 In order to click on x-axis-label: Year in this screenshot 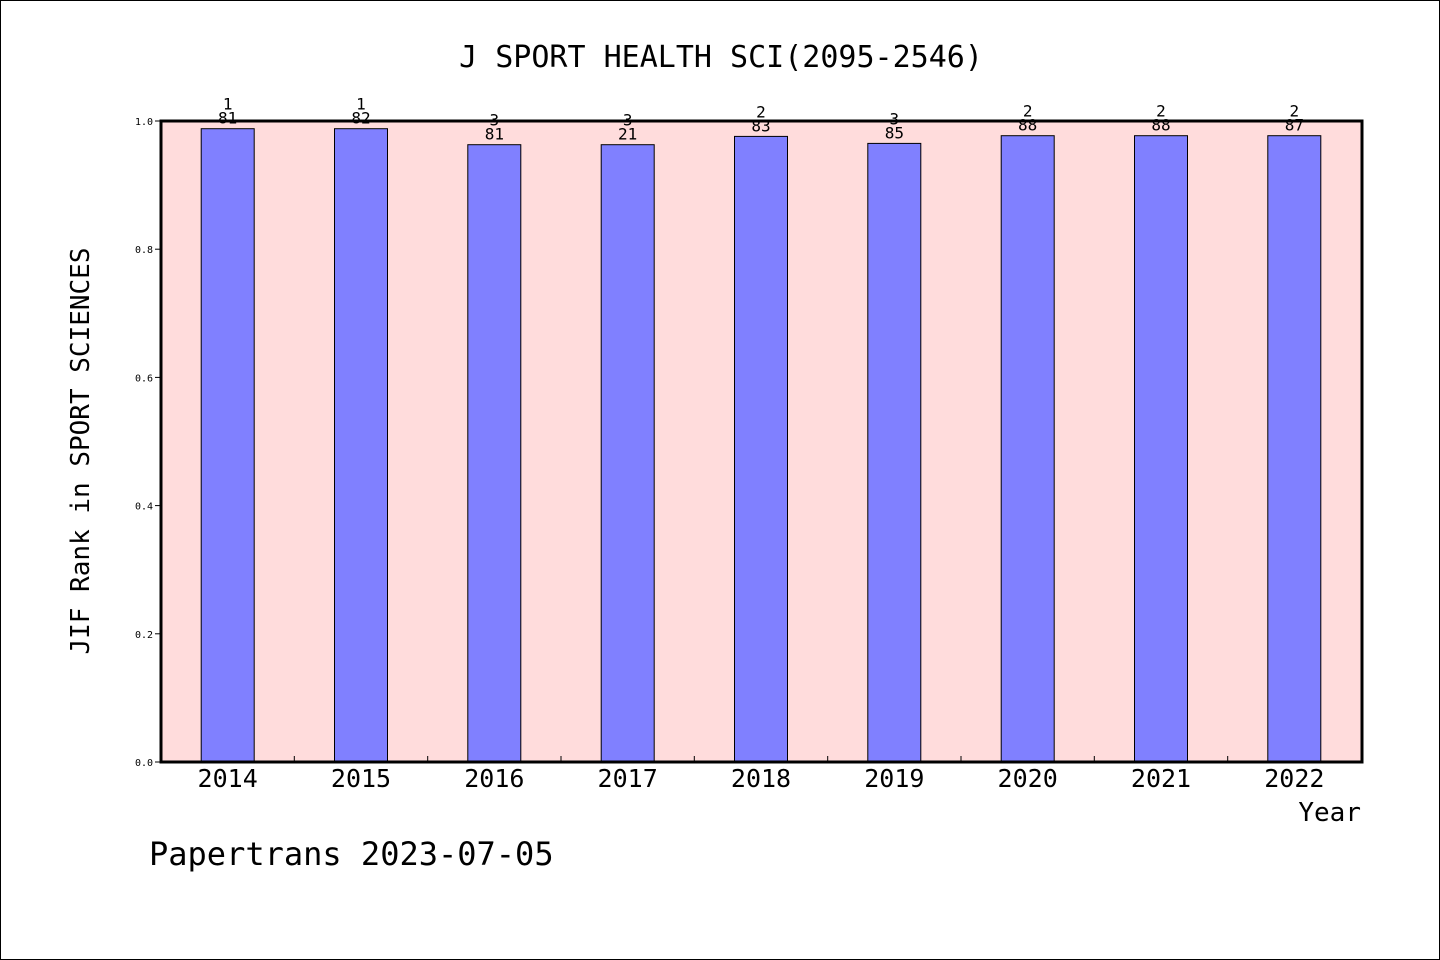, I will do `click(1329, 813)`.